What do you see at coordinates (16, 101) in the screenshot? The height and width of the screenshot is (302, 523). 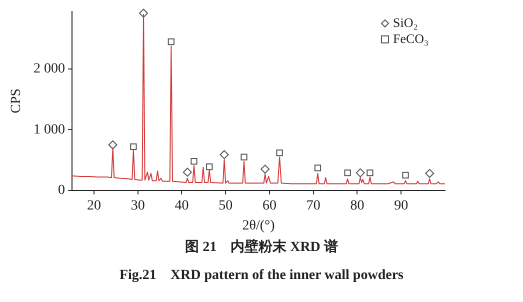 I see `y-axis-title: CPS` at bounding box center [16, 101].